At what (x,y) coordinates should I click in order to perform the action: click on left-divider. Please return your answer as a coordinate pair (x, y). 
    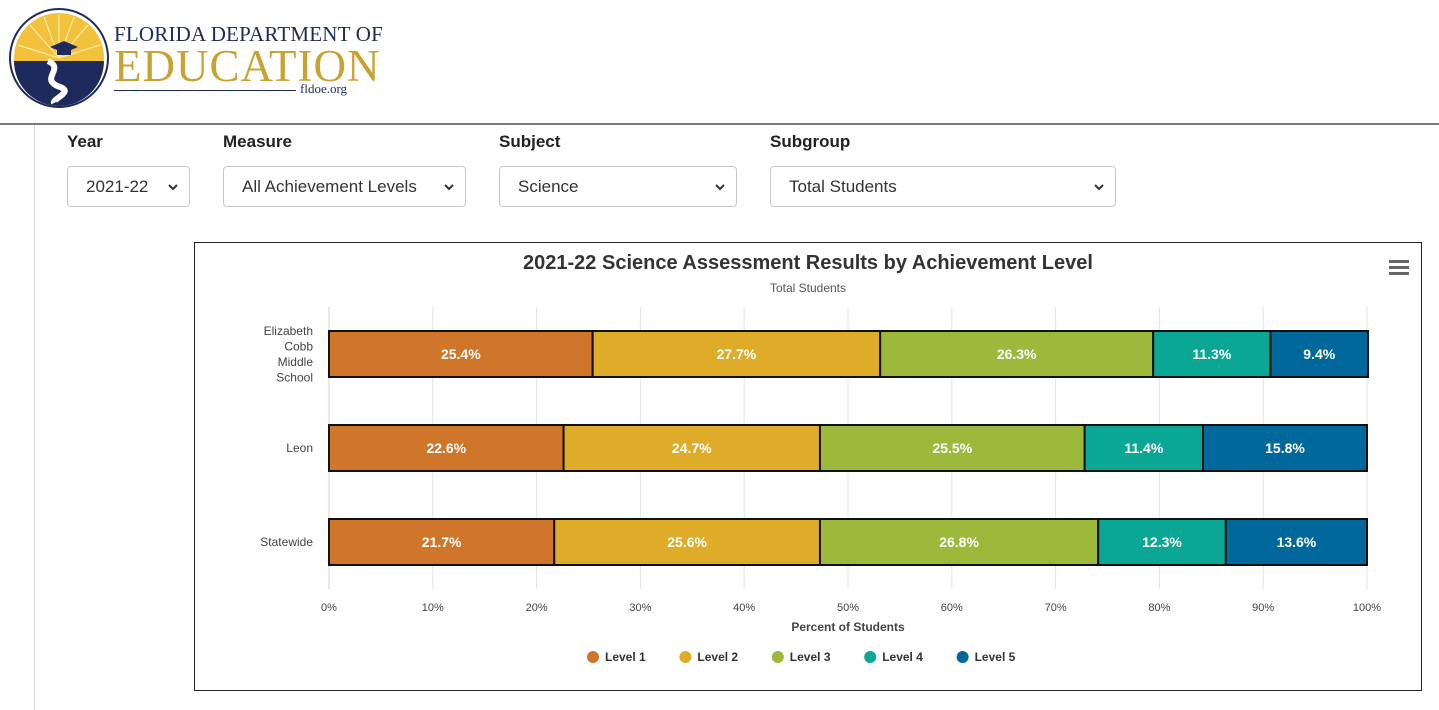
    Looking at the image, I should click on (34, 417).